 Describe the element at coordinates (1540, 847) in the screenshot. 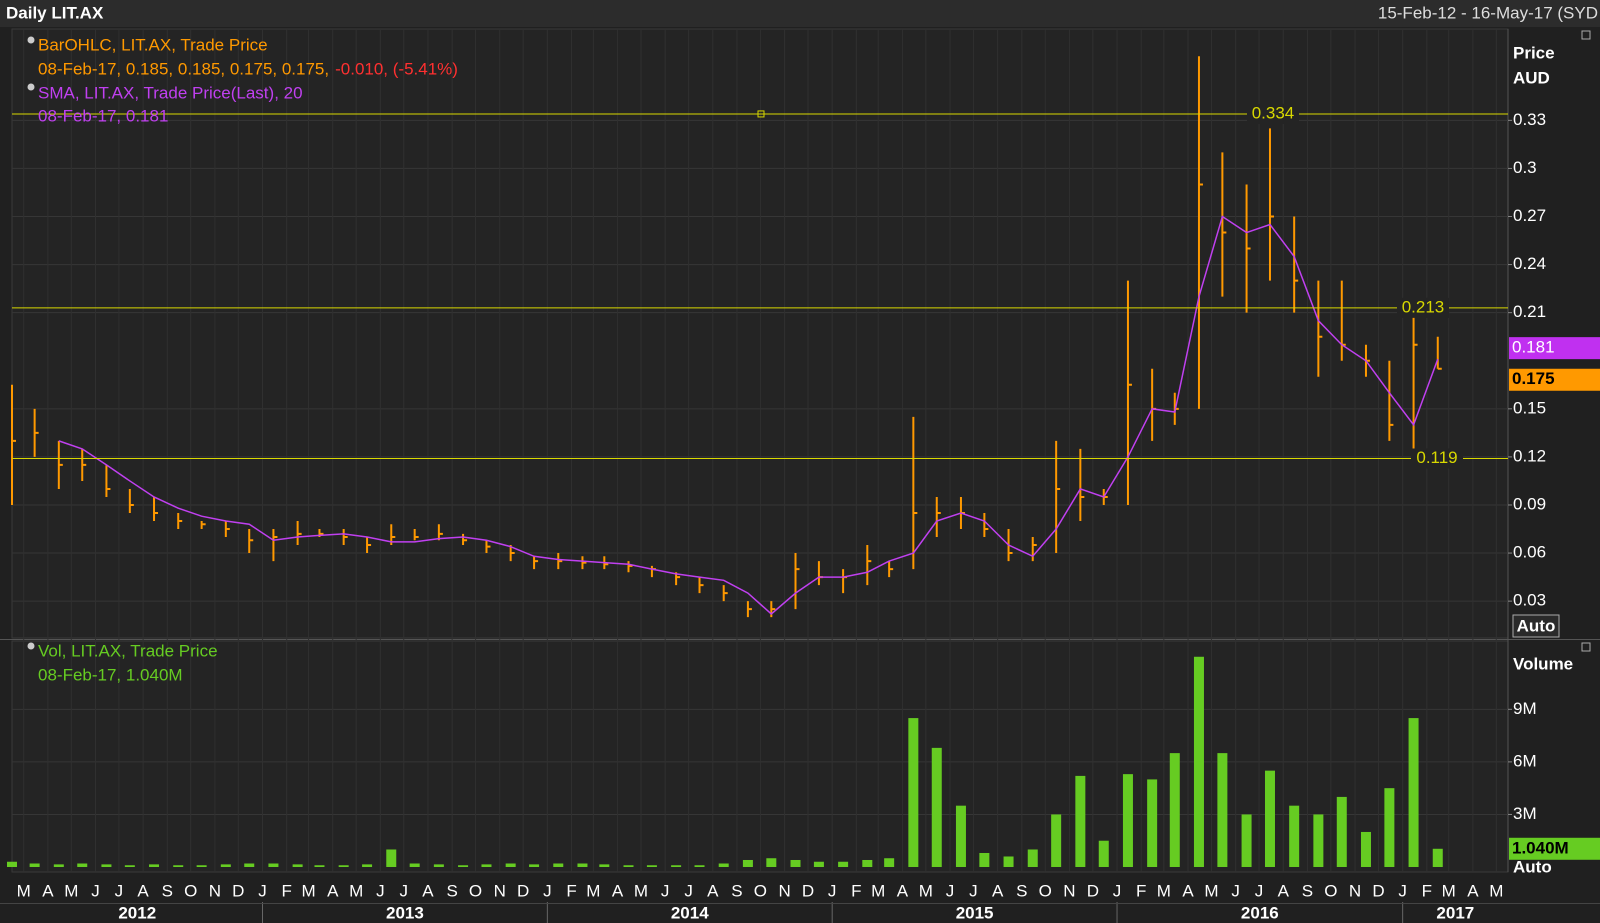

I see `last-volume-label: 1.040M` at that location.